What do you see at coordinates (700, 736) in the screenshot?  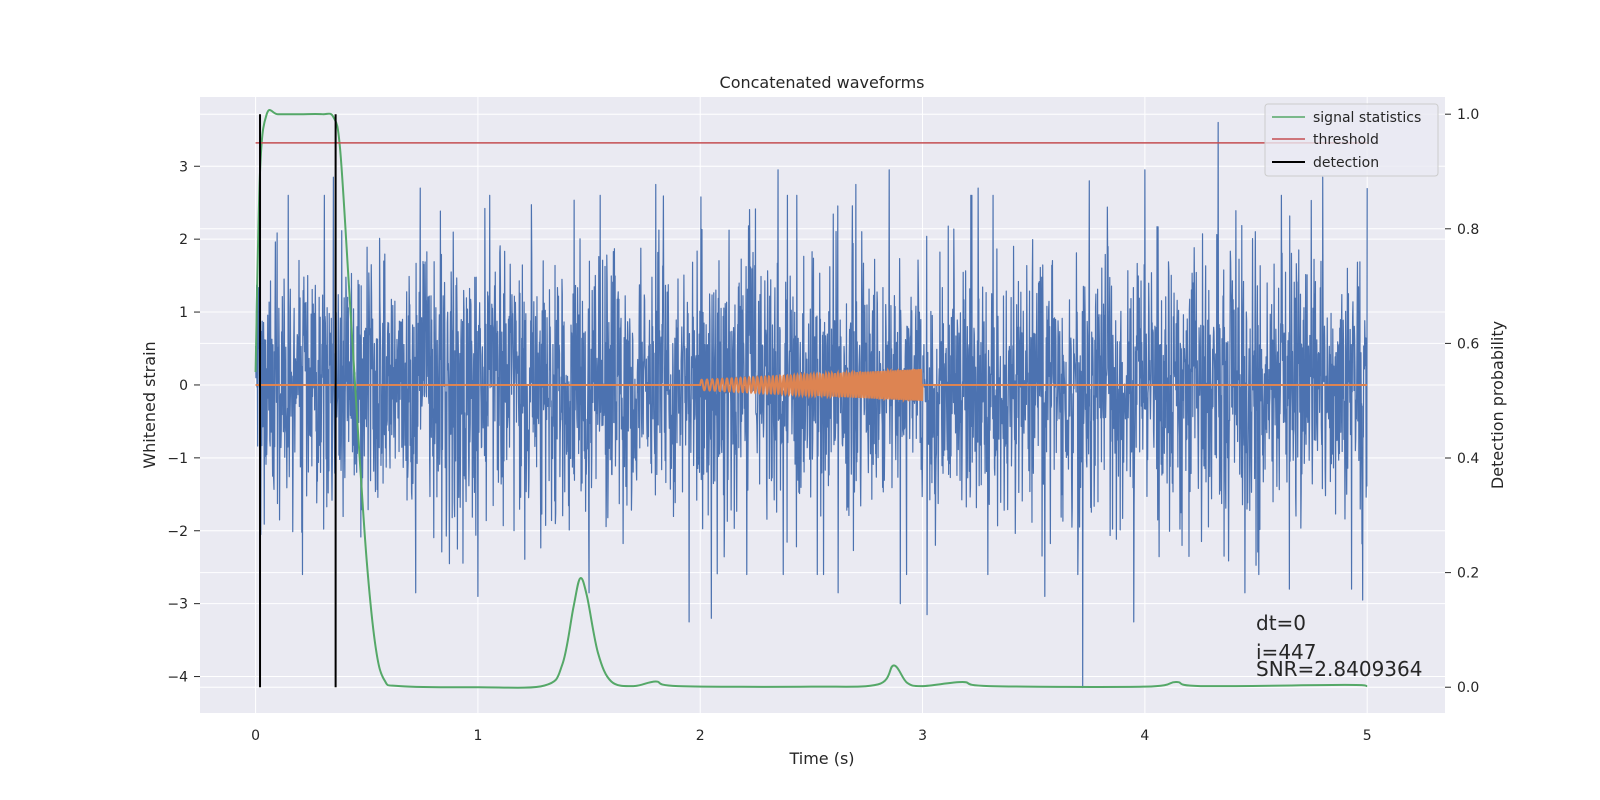 I see `x-tick-label: 2` at bounding box center [700, 736].